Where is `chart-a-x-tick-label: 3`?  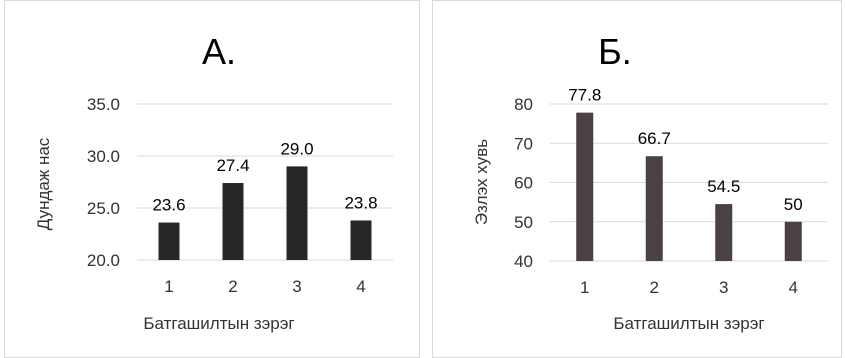
chart-a-x-tick-label: 3 is located at coordinates (296, 286).